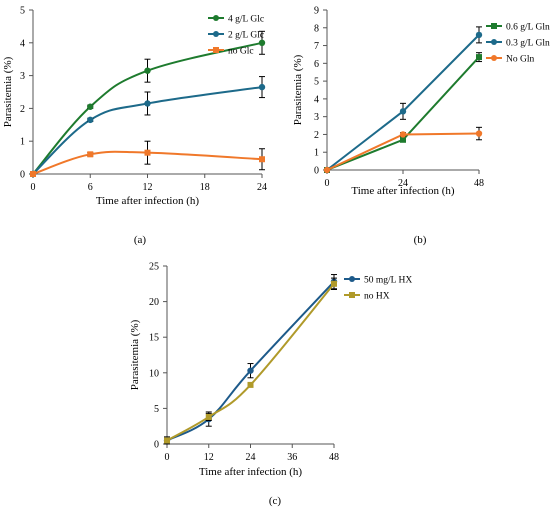  I want to click on y-tick-label: 10, so click(154, 373).